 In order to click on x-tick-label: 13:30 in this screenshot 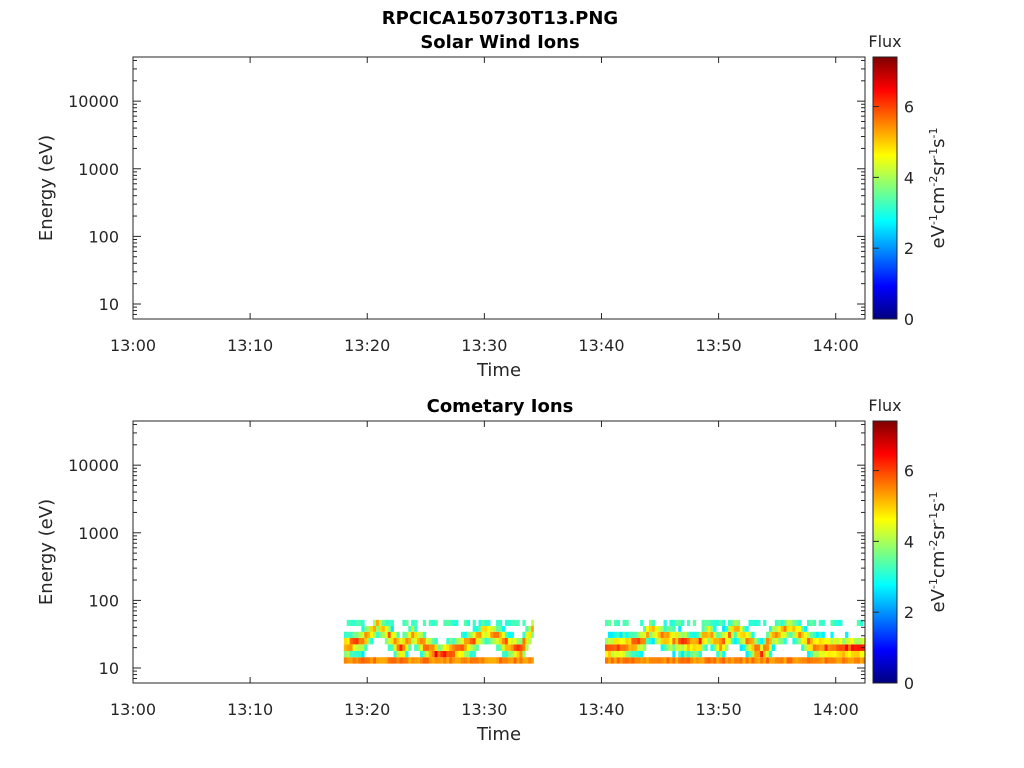, I will do `click(484, 345)`.